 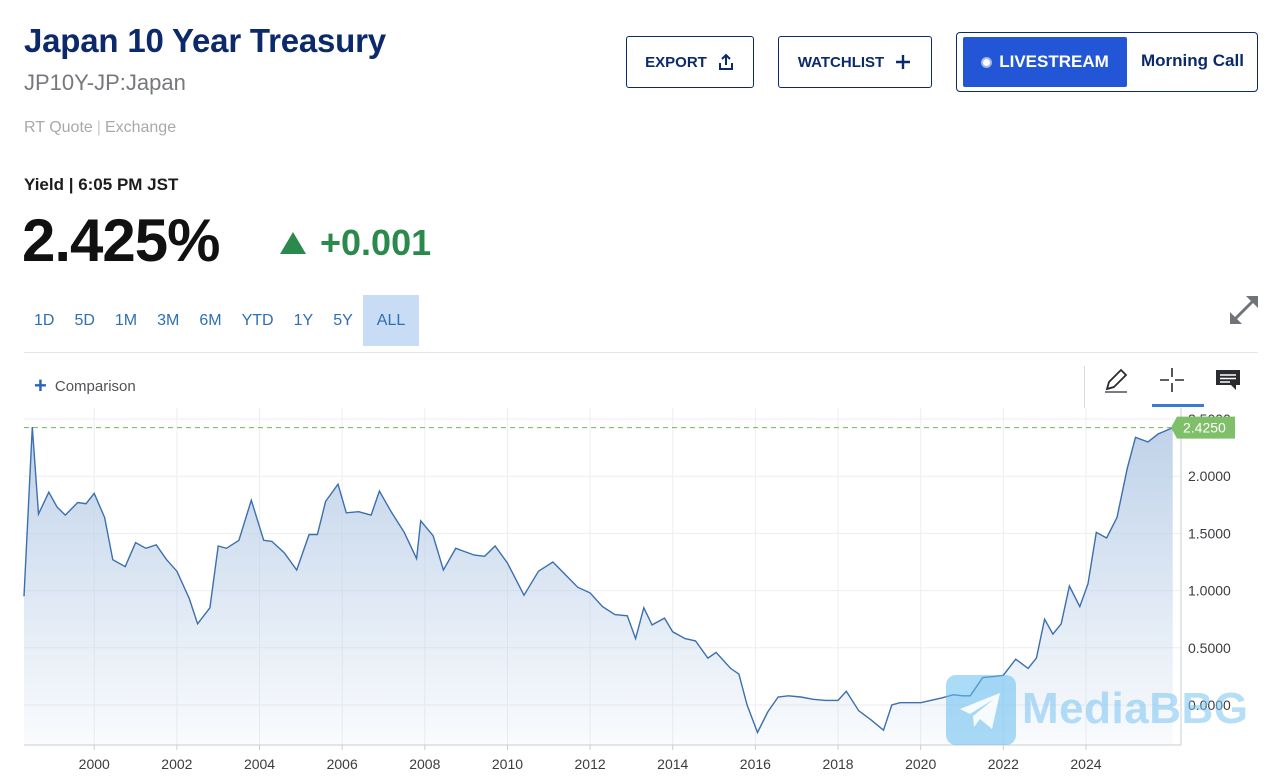 What do you see at coordinates (101, 184) in the screenshot?
I see `yield-timestamp: Yield | 6:05 PM JST` at bounding box center [101, 184].